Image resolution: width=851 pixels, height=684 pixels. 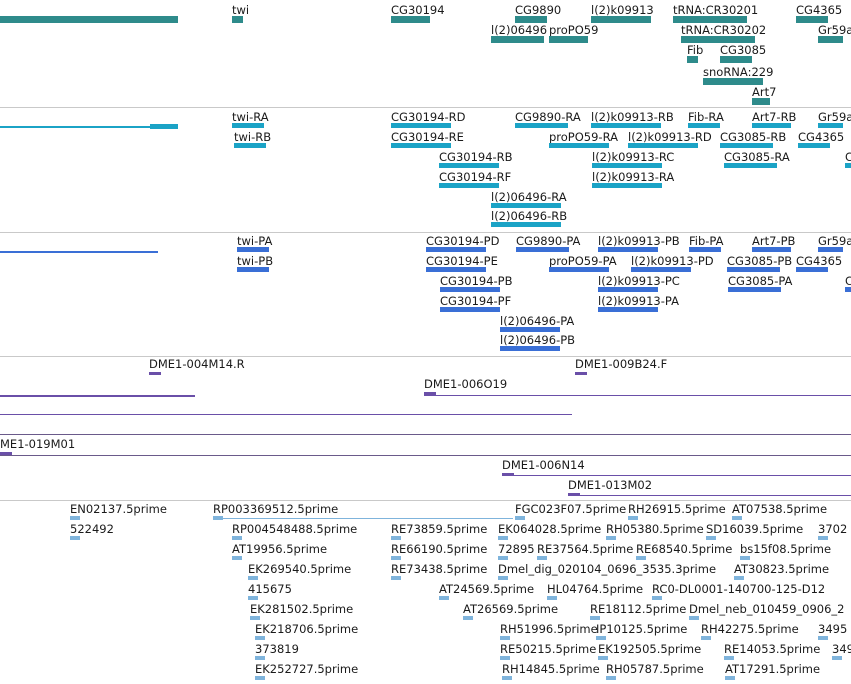 What do you see at coordinates (519, 30) in the screenshot?
I see `gene-label: l(2)06496` at bounding box center [519, 30].